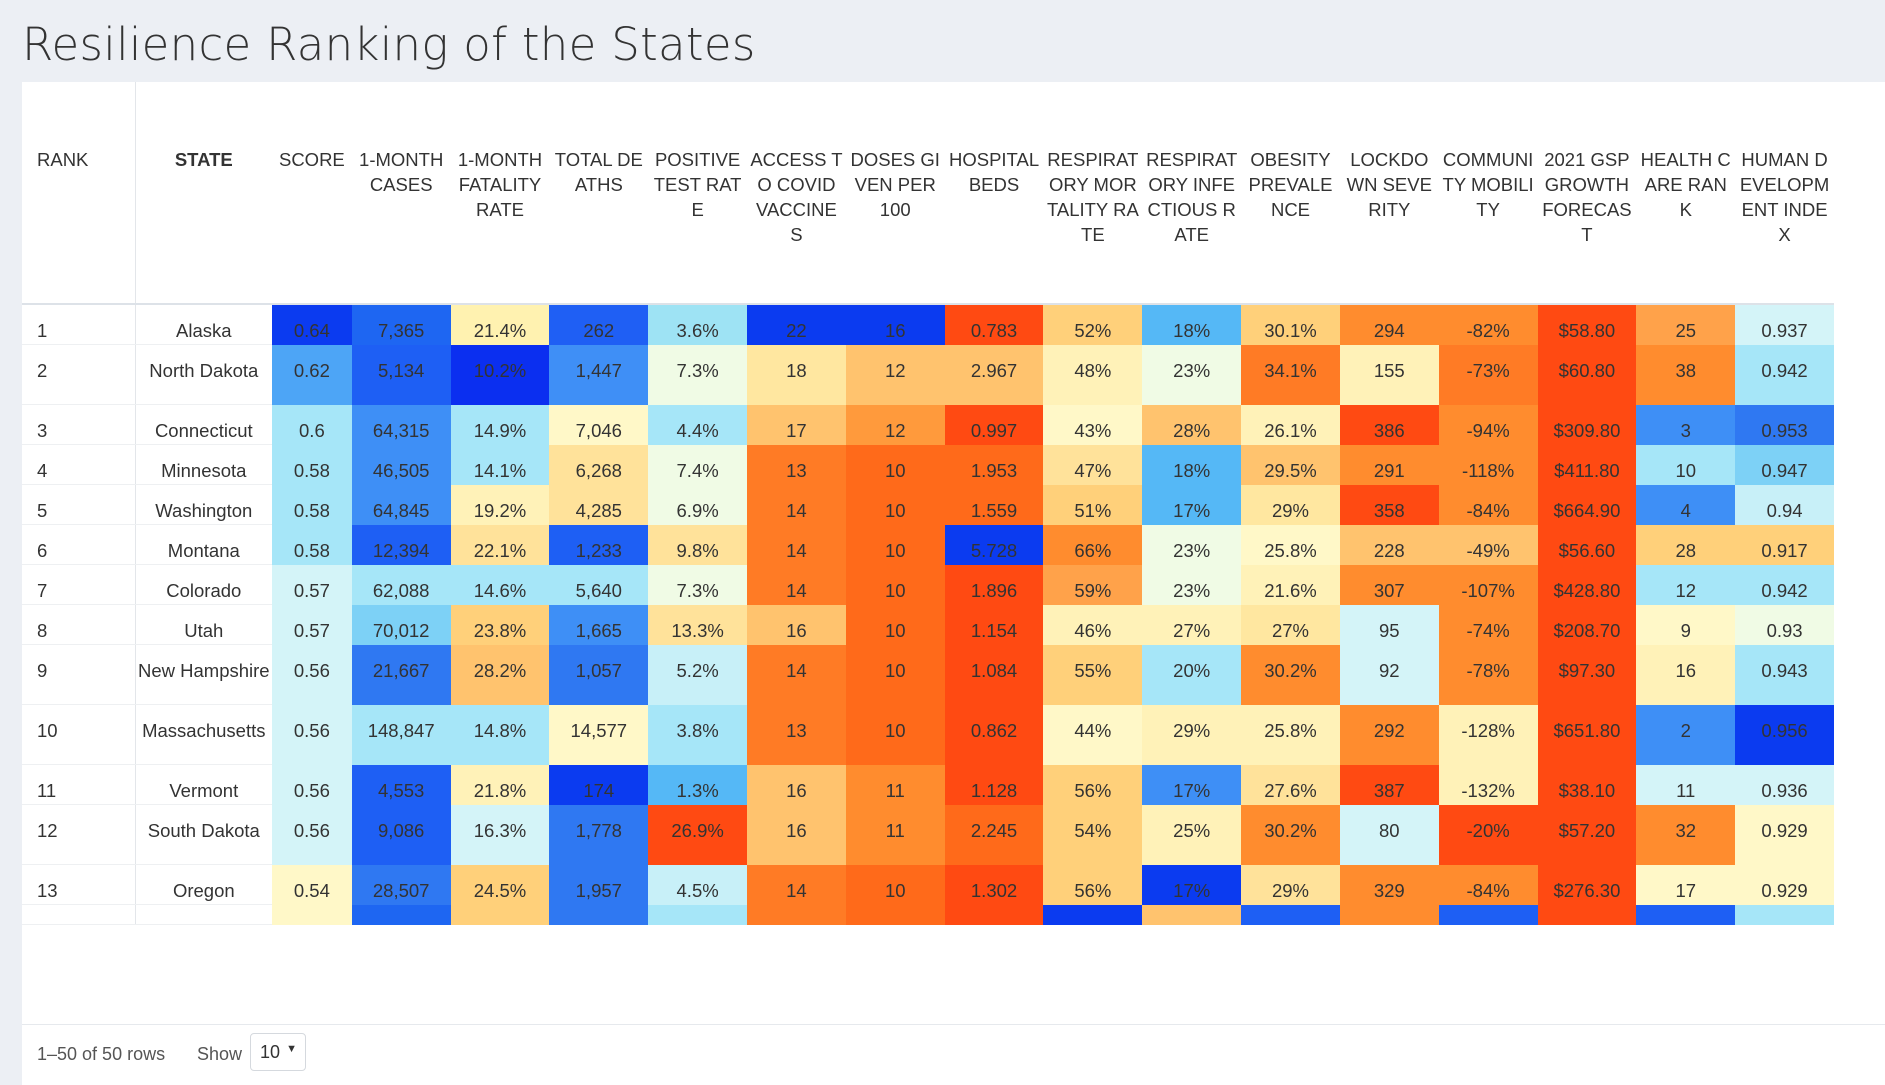 The image size is (1885, 1085). What do you see at coordinates (401, 884) in the screenshot?
I see `cases-cell: 28,507` at bounding box center [401, 884].